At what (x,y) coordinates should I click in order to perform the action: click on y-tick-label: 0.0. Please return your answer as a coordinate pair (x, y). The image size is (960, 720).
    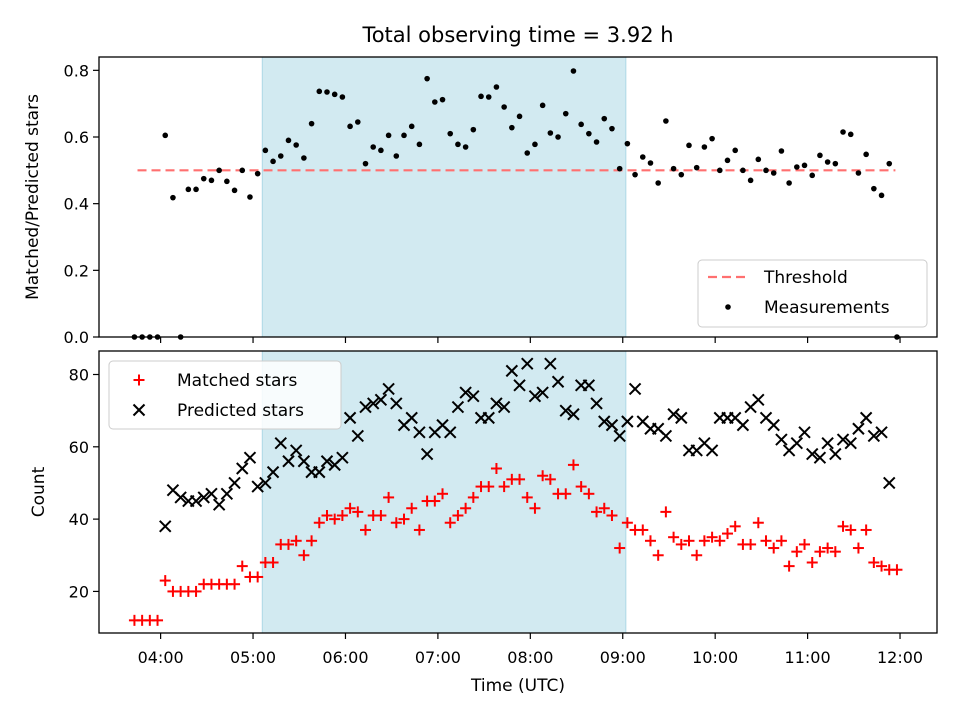
    Looking at the image, I should click on (76, 337).